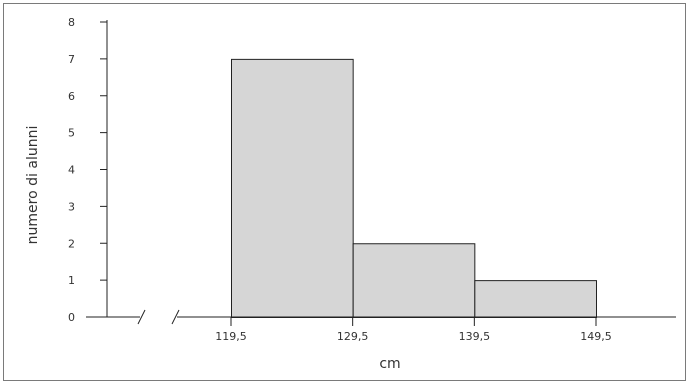 The height and width of the screenshot is (385, 691). I want to click on y-tick-label: 5, so click(71, 133).